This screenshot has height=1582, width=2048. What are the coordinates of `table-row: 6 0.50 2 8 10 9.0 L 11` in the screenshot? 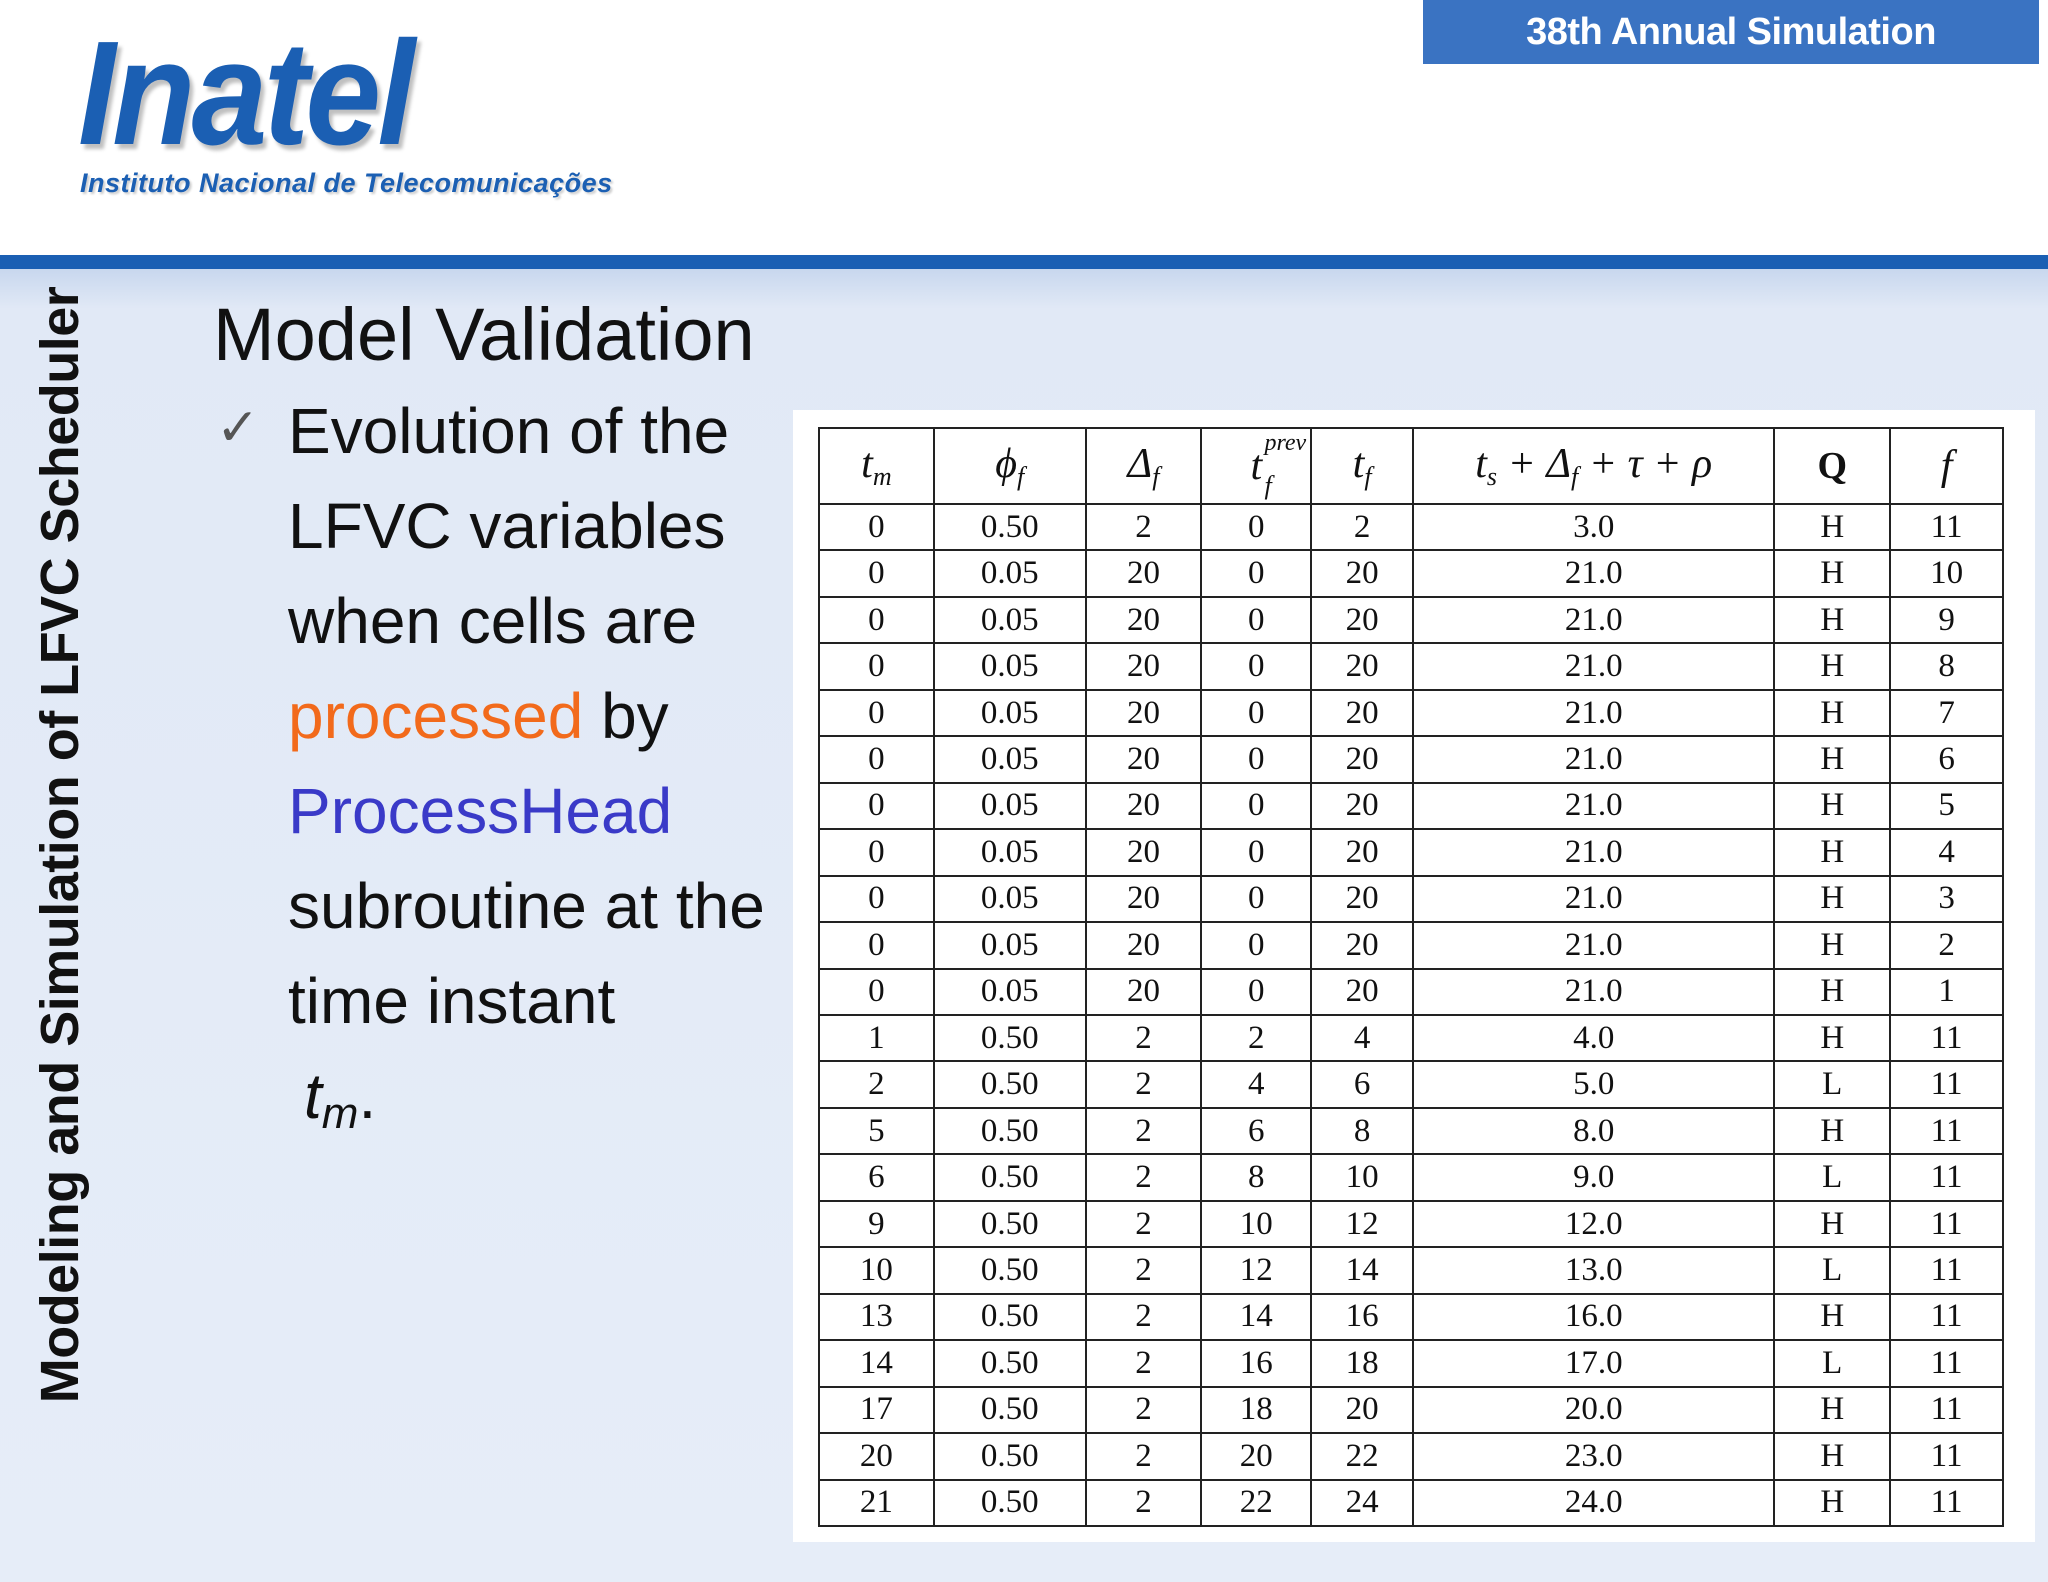 It's located at (1411, 1177).